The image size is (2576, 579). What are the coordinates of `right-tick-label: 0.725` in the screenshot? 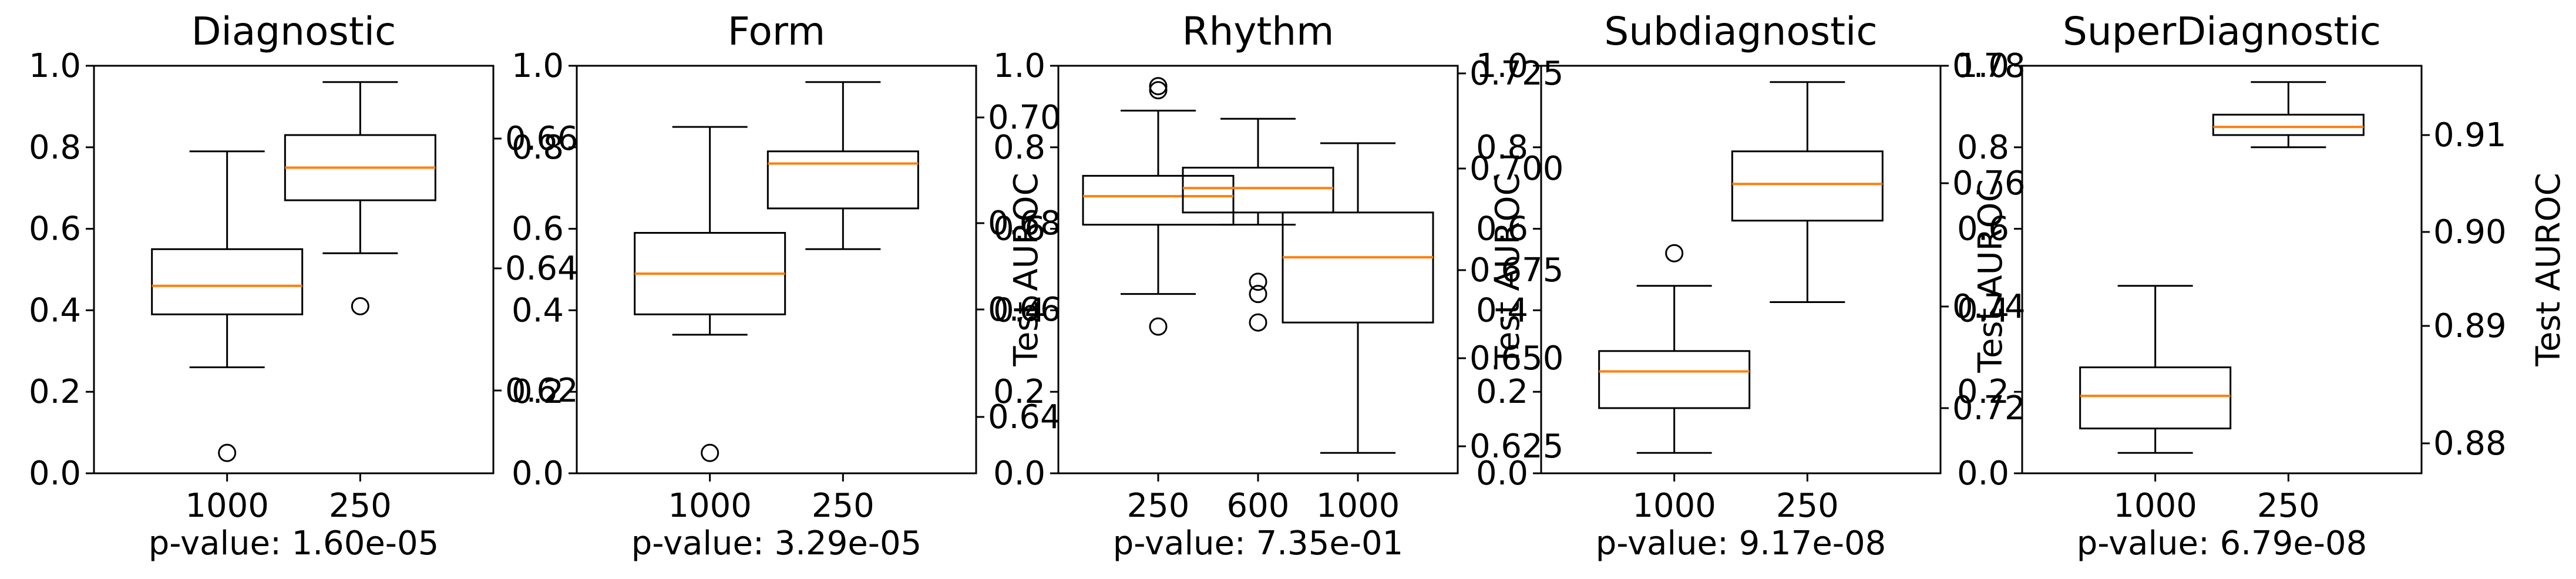 It's located at (1516, 74).